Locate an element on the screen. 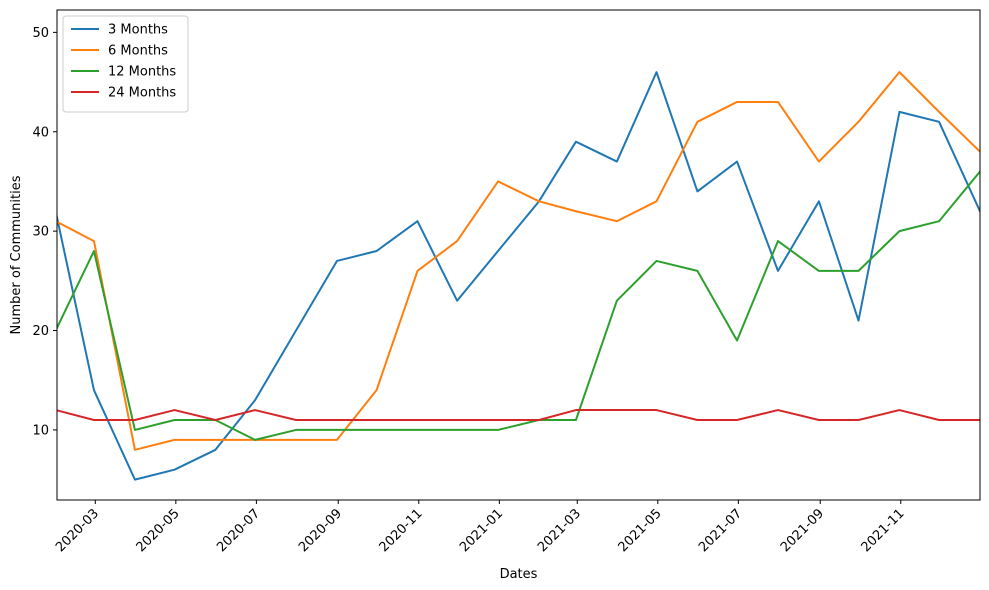  legend-label: 12 Months is located at coordinates (142, 72).